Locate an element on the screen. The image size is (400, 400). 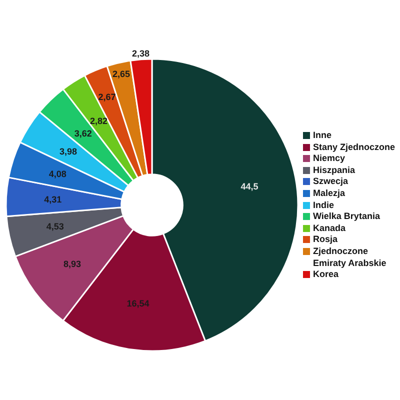
legend-label: Szwecja is located at coordinates (330, 182).